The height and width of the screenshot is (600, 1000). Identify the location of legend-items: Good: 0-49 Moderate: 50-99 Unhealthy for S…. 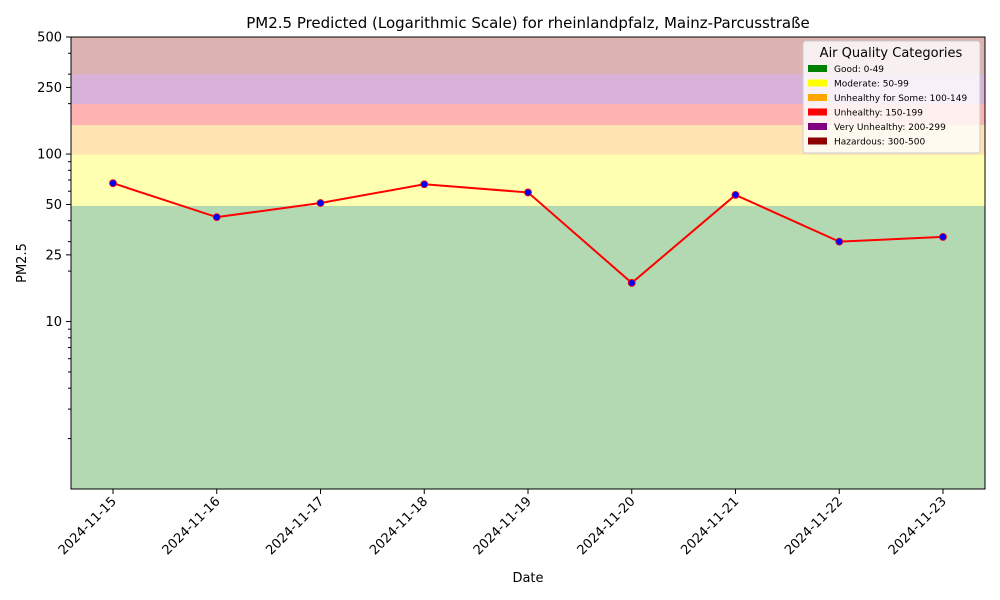
(887, 106).